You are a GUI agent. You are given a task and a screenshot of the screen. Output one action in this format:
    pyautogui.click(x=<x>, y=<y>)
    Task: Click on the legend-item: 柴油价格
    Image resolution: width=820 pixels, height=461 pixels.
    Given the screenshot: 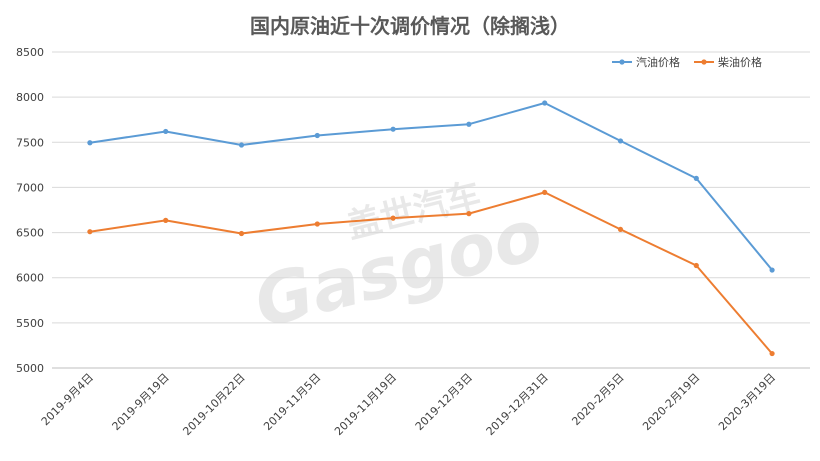 What is the action you would take?
    pyautogui.click(x=728, y=62)
    